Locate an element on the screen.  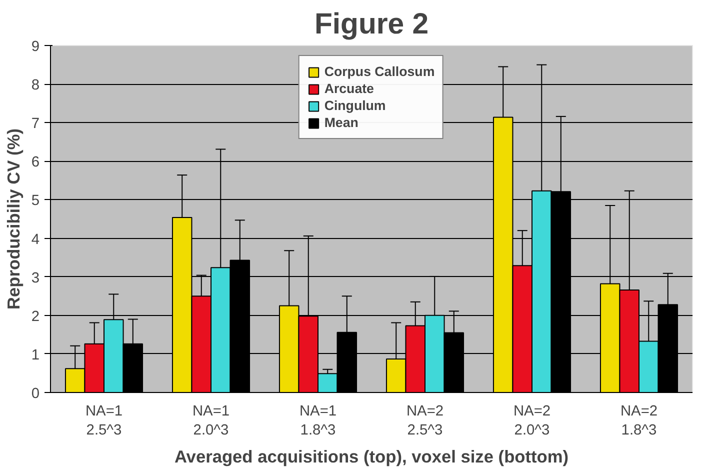
x-tick-label: NA=1 1.8^3 is located at coordinates (318, 421).